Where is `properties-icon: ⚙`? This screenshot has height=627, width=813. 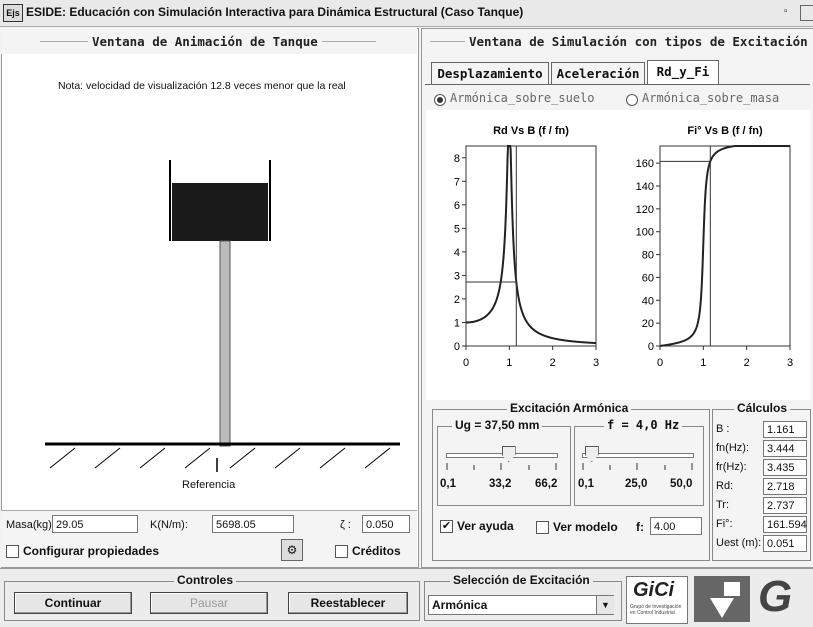 properties-icon: ⚙ is located at coordinates (292, 550).